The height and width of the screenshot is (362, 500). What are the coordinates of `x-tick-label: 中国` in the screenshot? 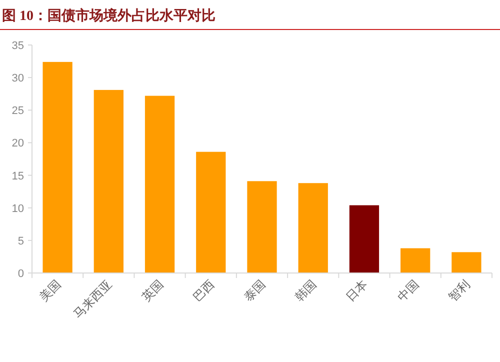 It's located at (408, 290).